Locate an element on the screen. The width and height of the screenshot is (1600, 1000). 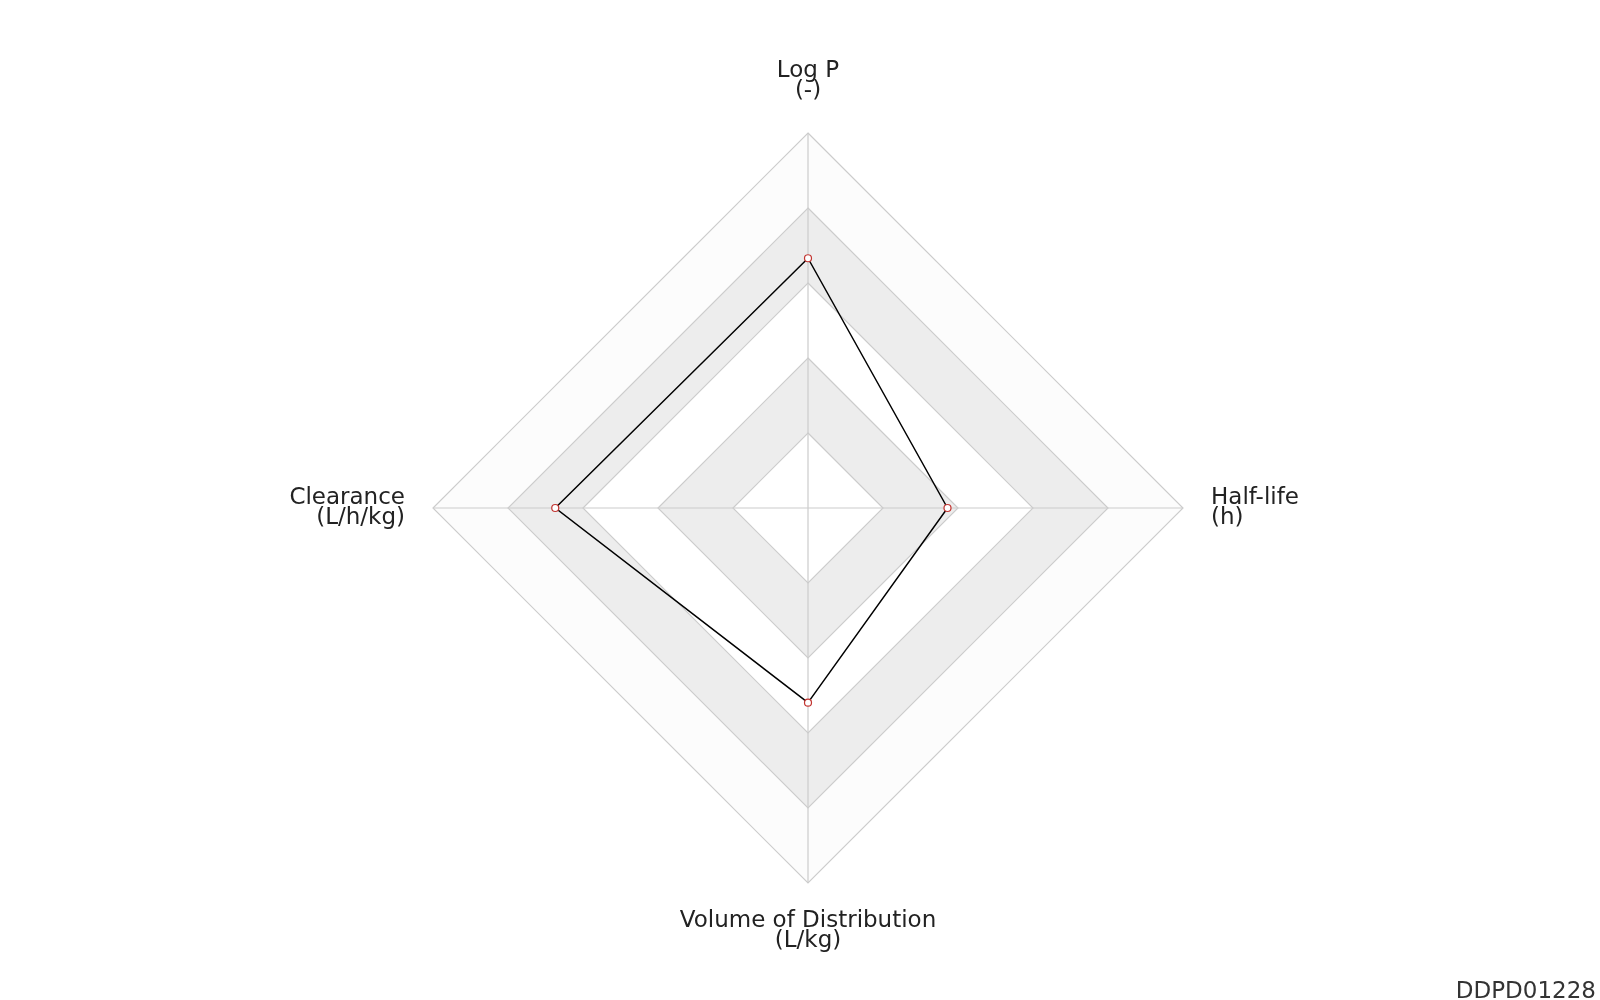
spoke-label: Volume of Distribution (L/kg) is located at coordinates (808, 929).